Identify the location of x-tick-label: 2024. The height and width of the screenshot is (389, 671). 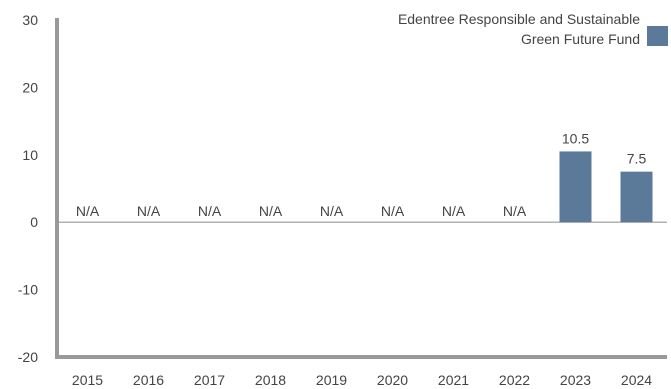
(636, 380).